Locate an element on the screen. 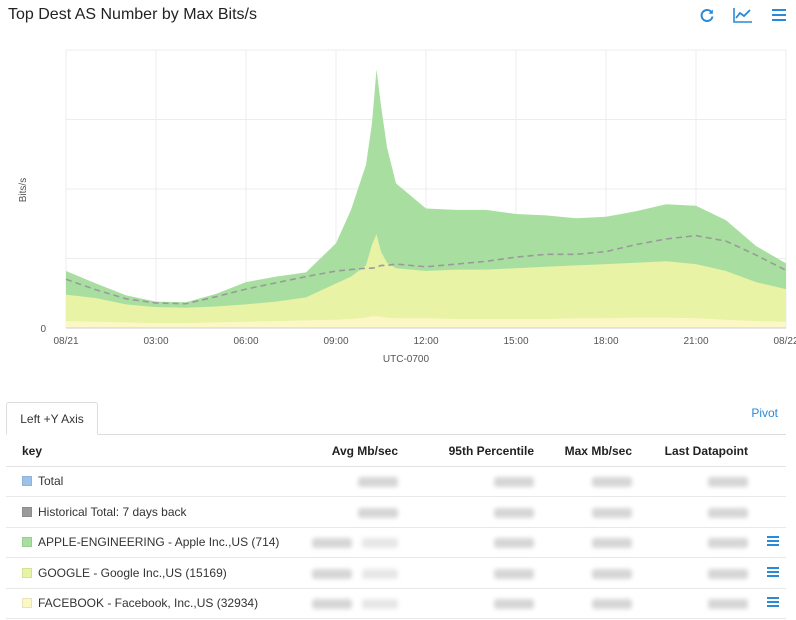 This screenshot has height=620, width=796. col-max: Max Mb/sec is located at coordinates (595, 451).